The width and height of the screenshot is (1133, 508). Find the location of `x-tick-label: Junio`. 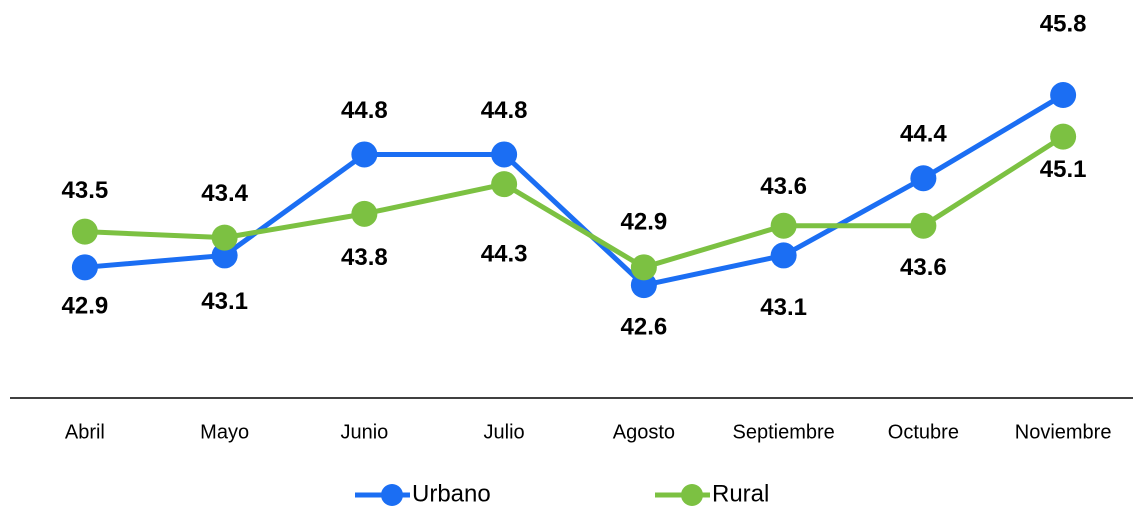

x-tick-label: Junio is located at coordinates (364, 432).